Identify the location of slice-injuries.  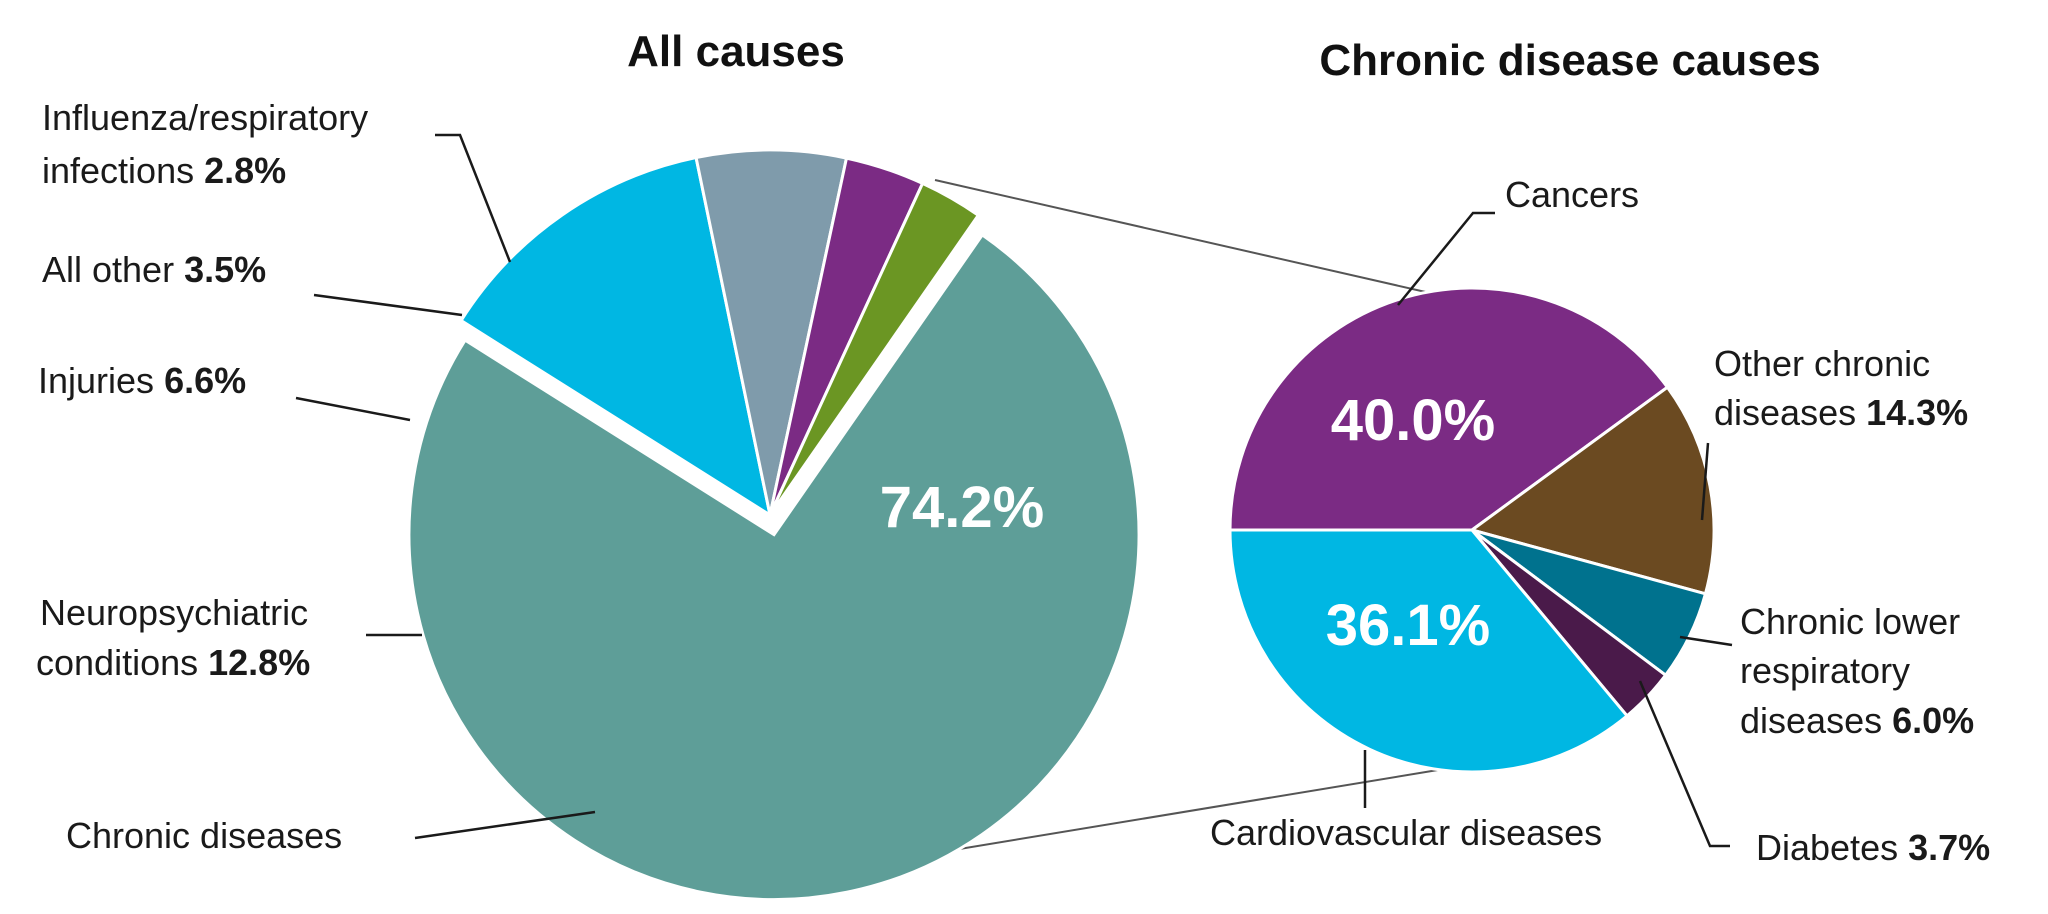
(771, 332).